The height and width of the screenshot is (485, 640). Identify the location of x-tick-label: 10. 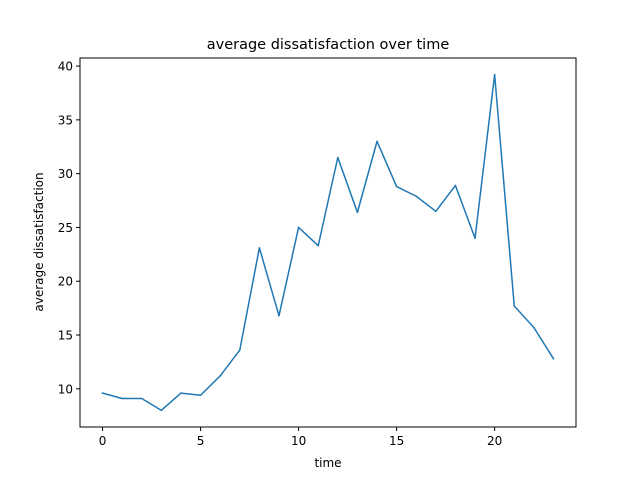
(298, 441).